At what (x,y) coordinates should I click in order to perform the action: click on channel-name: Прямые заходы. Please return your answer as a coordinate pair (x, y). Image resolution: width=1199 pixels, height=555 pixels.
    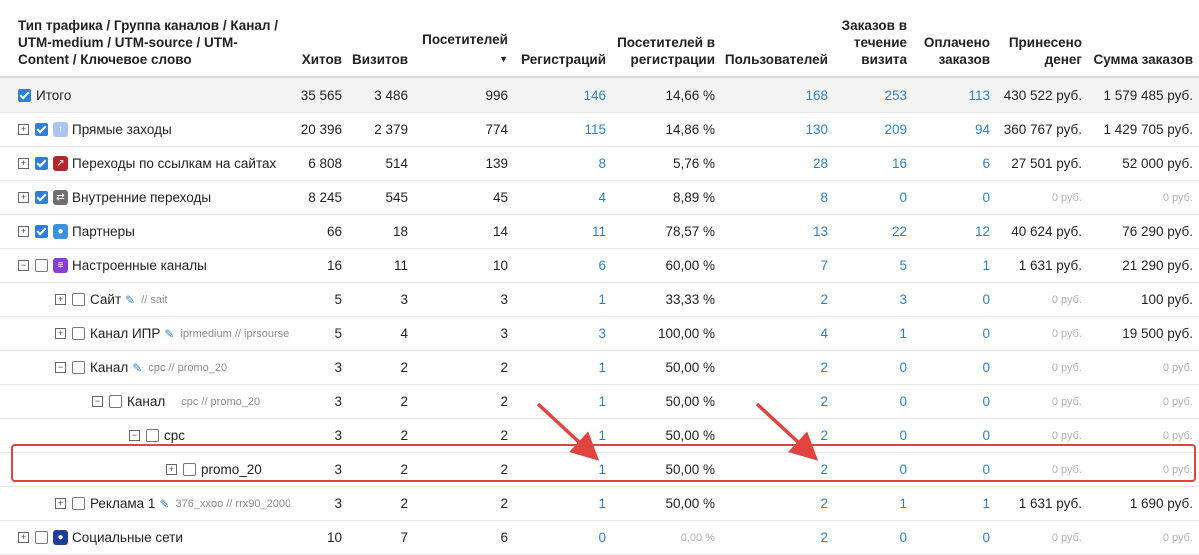
    Looking at the image, I should click on (122, 129).